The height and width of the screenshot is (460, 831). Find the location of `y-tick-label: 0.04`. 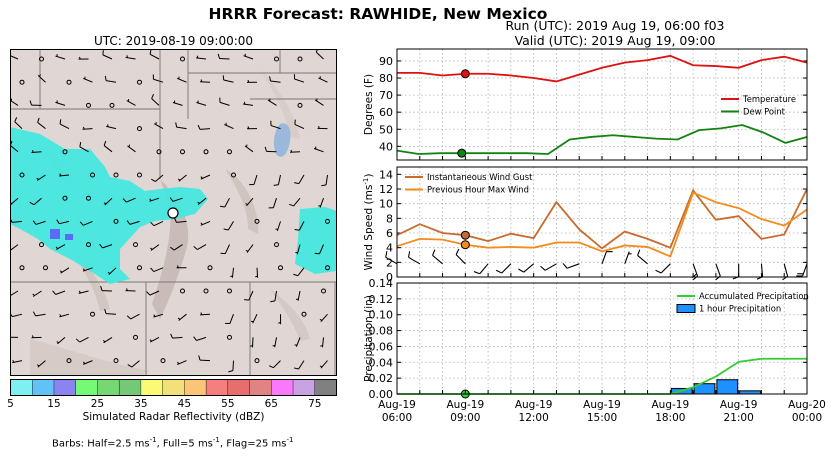

y-tick-label: 0.04 is located at coordinates (381, 362).